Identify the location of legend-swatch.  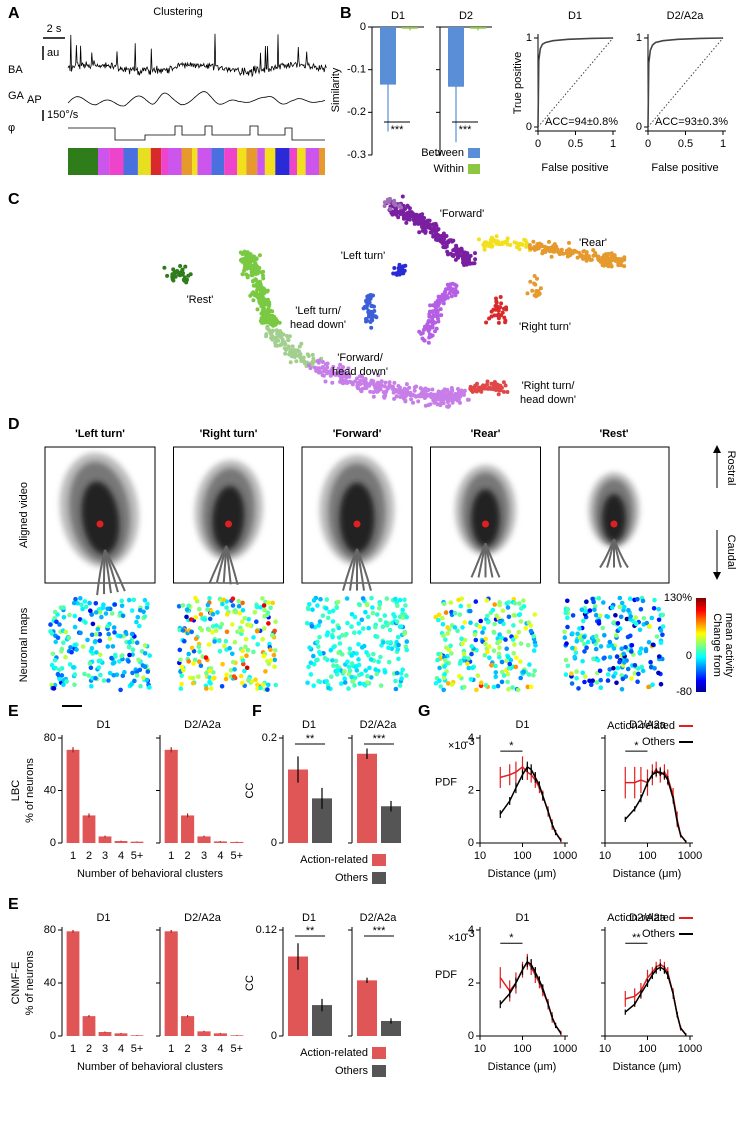
(379, 1071).